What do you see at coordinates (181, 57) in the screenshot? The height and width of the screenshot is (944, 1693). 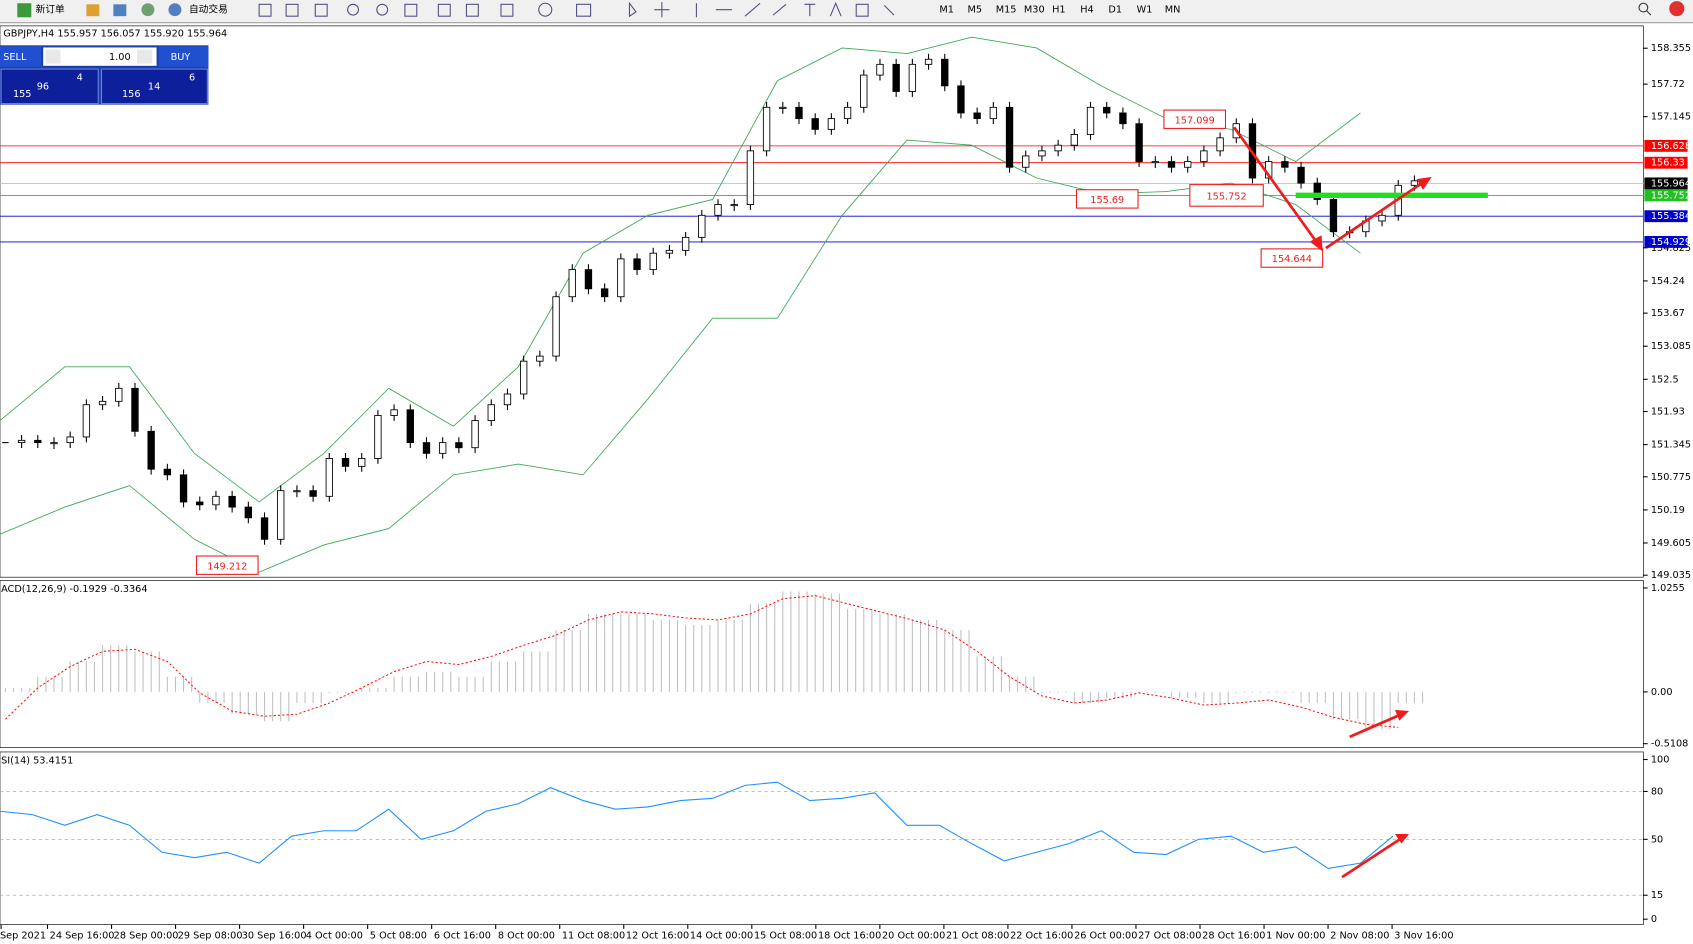 I see `buy-label: BUY` at bounding box center [181, 57].